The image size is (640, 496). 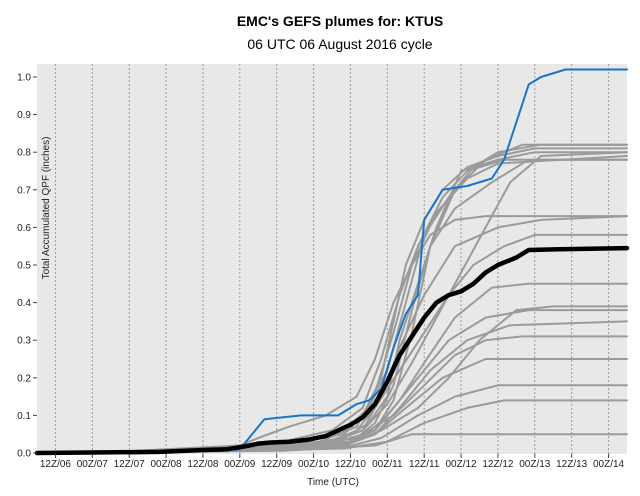 What do you see at coordinates (333, 482) in the screenshot?
I see `x-axis-label: Time (UTC)` at bounding box center [333, 482].